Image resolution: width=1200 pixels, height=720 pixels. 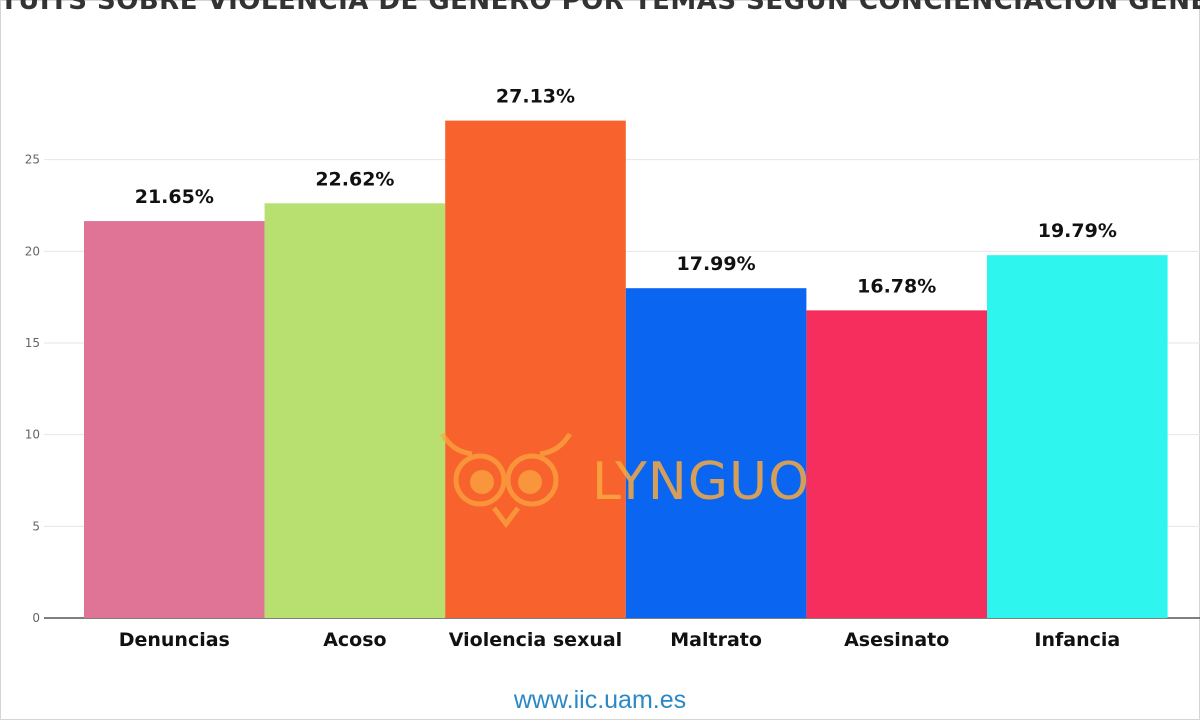 What do you see at coordinates (174, 197) in the screenshot?
I see `data-label: 21.65%` at bounding box center [174, 197].